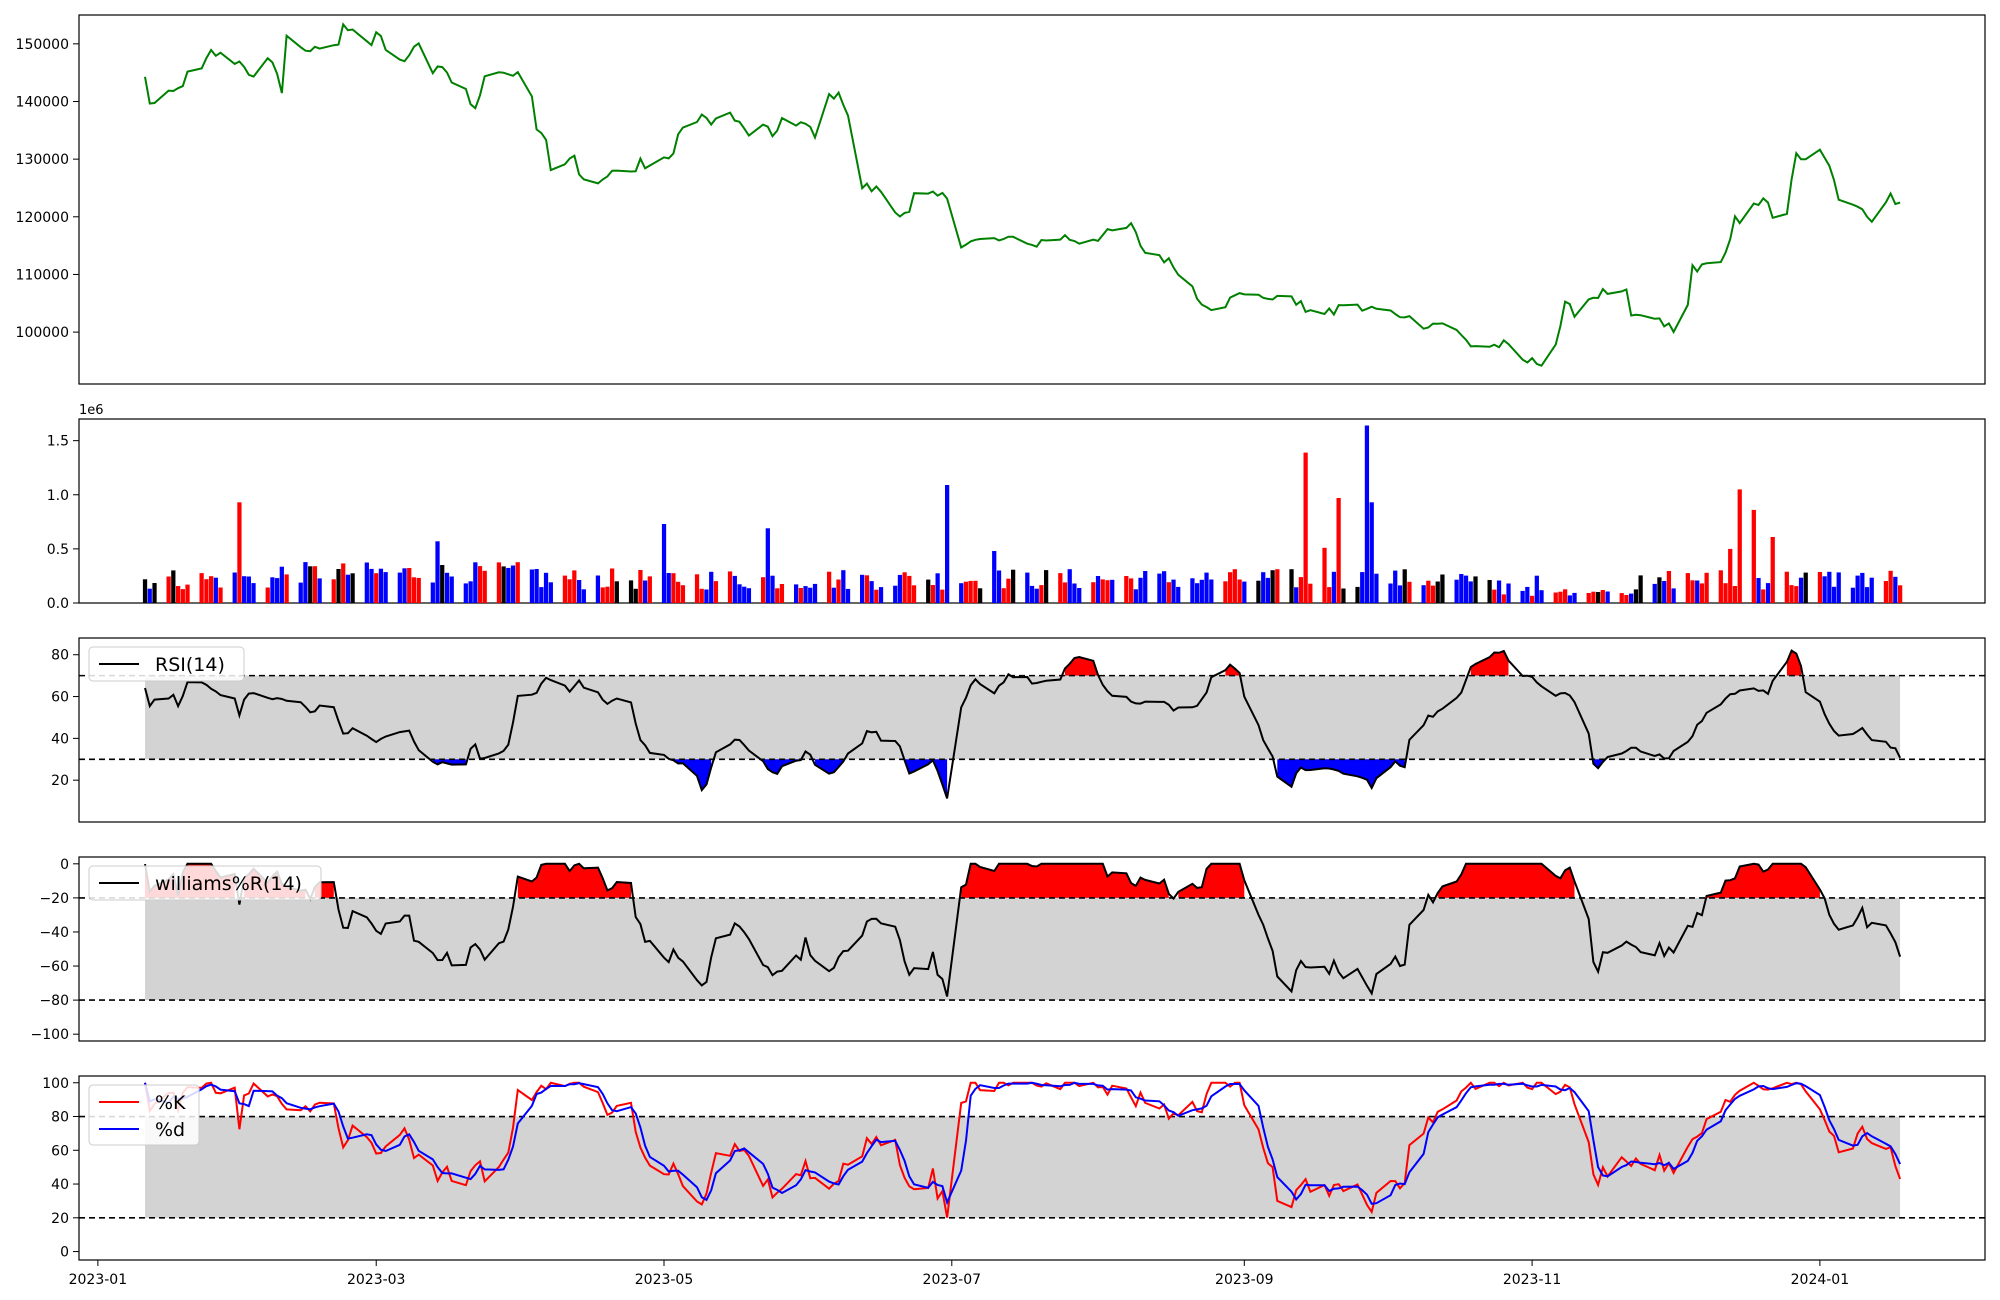  What do you see at coordinates (60, 1118) in the screenshot?
I see `y-tick-label: 80` at bounding box center [60, 1118].